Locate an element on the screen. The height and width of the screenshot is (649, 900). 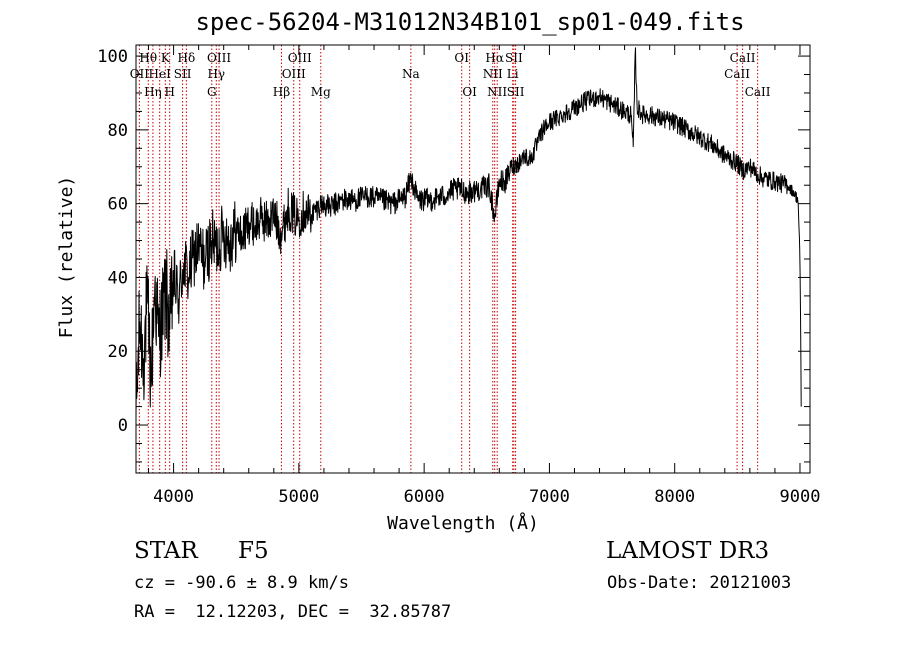
x-tick-label: 6000 is located at coordinates (424, 497).